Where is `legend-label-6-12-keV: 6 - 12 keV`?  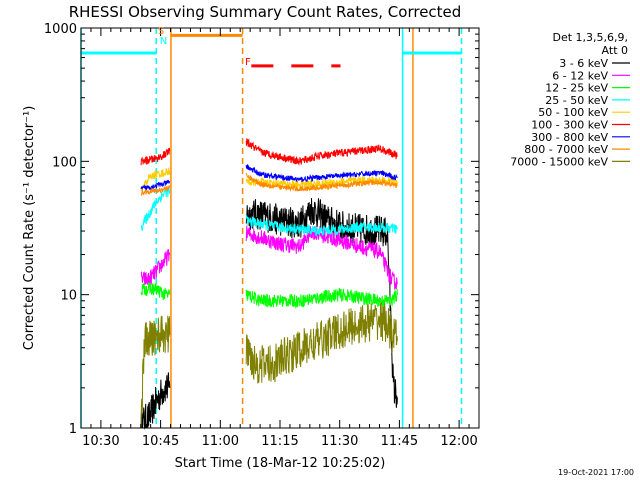
legend-label-6-12-keV: 6 - 12 keV is located at coordinates (580, 75).